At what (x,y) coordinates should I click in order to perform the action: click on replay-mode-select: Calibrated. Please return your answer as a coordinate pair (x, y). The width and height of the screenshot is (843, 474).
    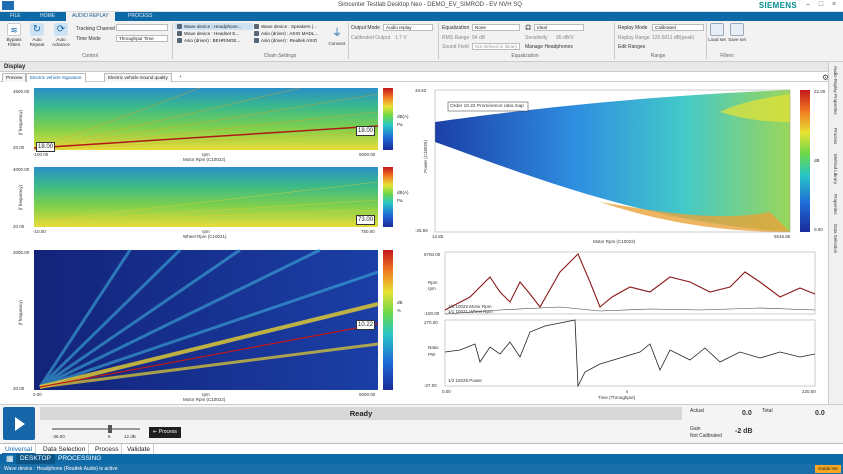
    Looking at the image, I should click on (678, 27).